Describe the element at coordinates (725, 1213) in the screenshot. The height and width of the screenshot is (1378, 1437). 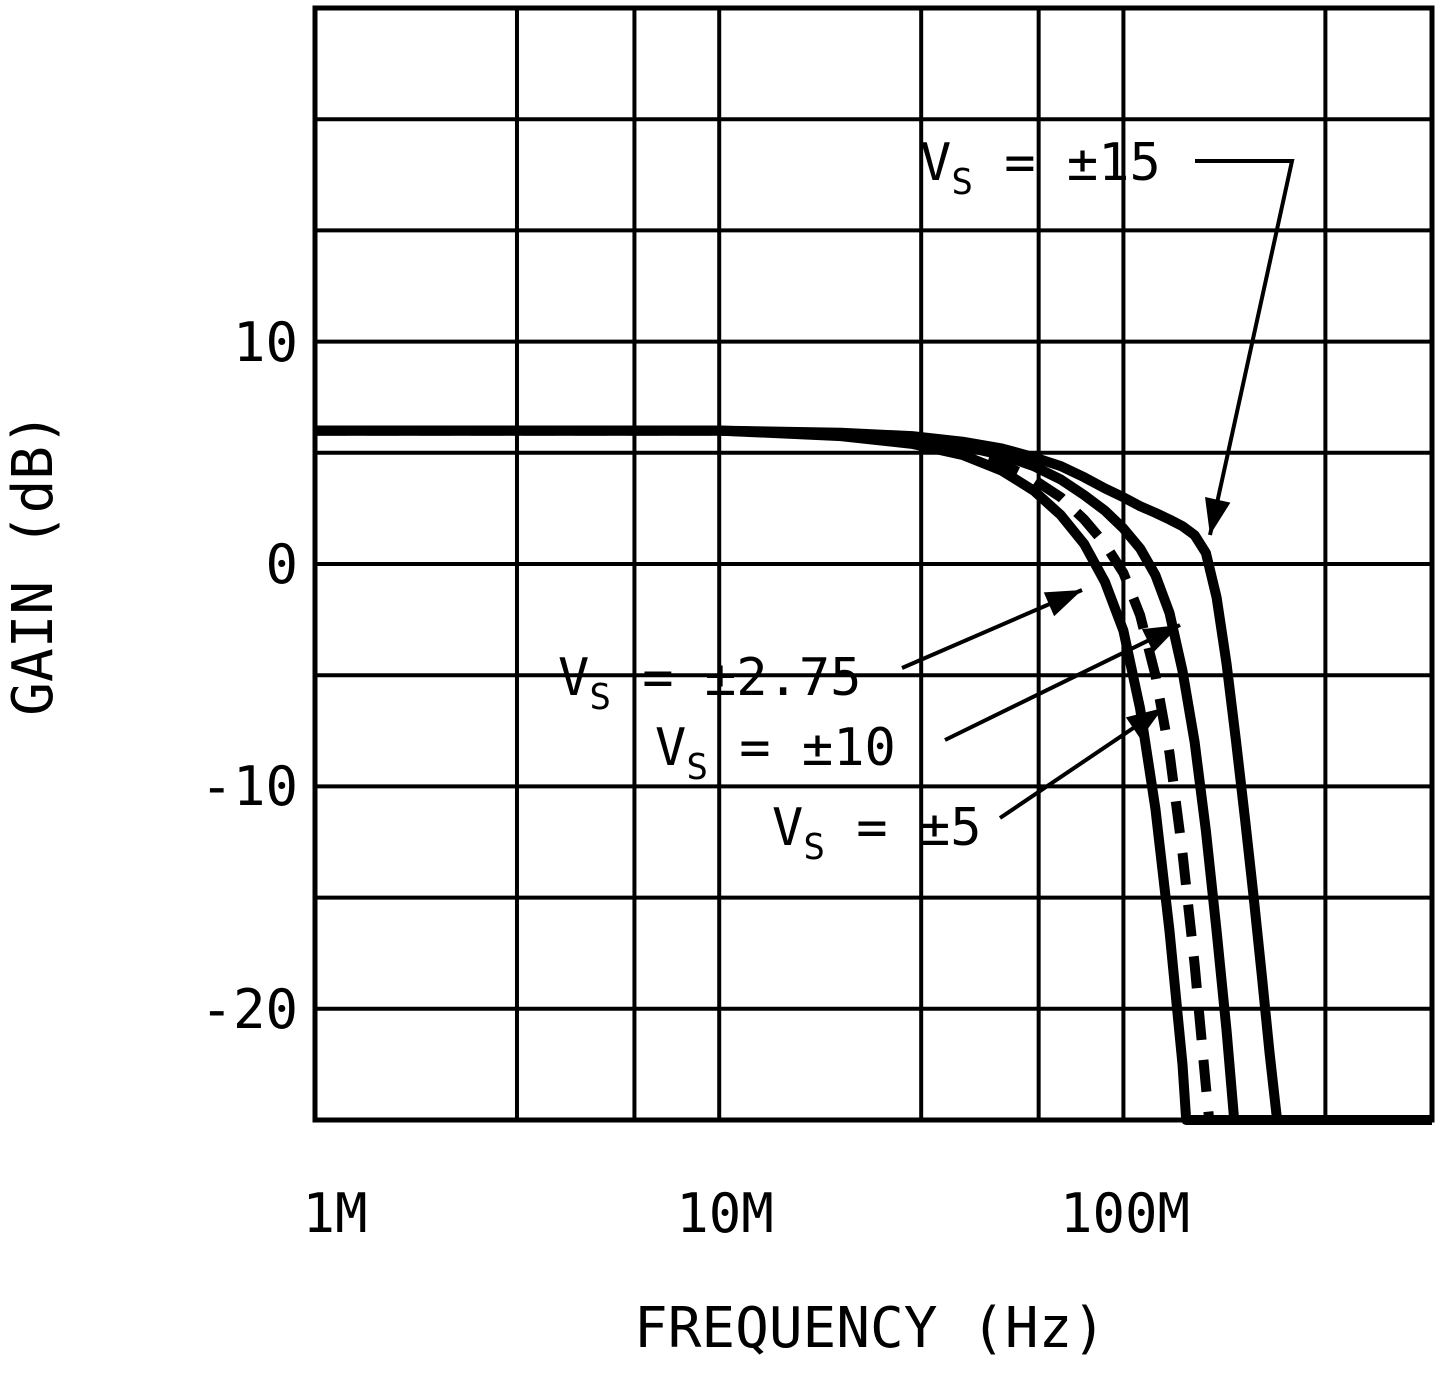
I see `x-tick-10m: 10M` at that location.